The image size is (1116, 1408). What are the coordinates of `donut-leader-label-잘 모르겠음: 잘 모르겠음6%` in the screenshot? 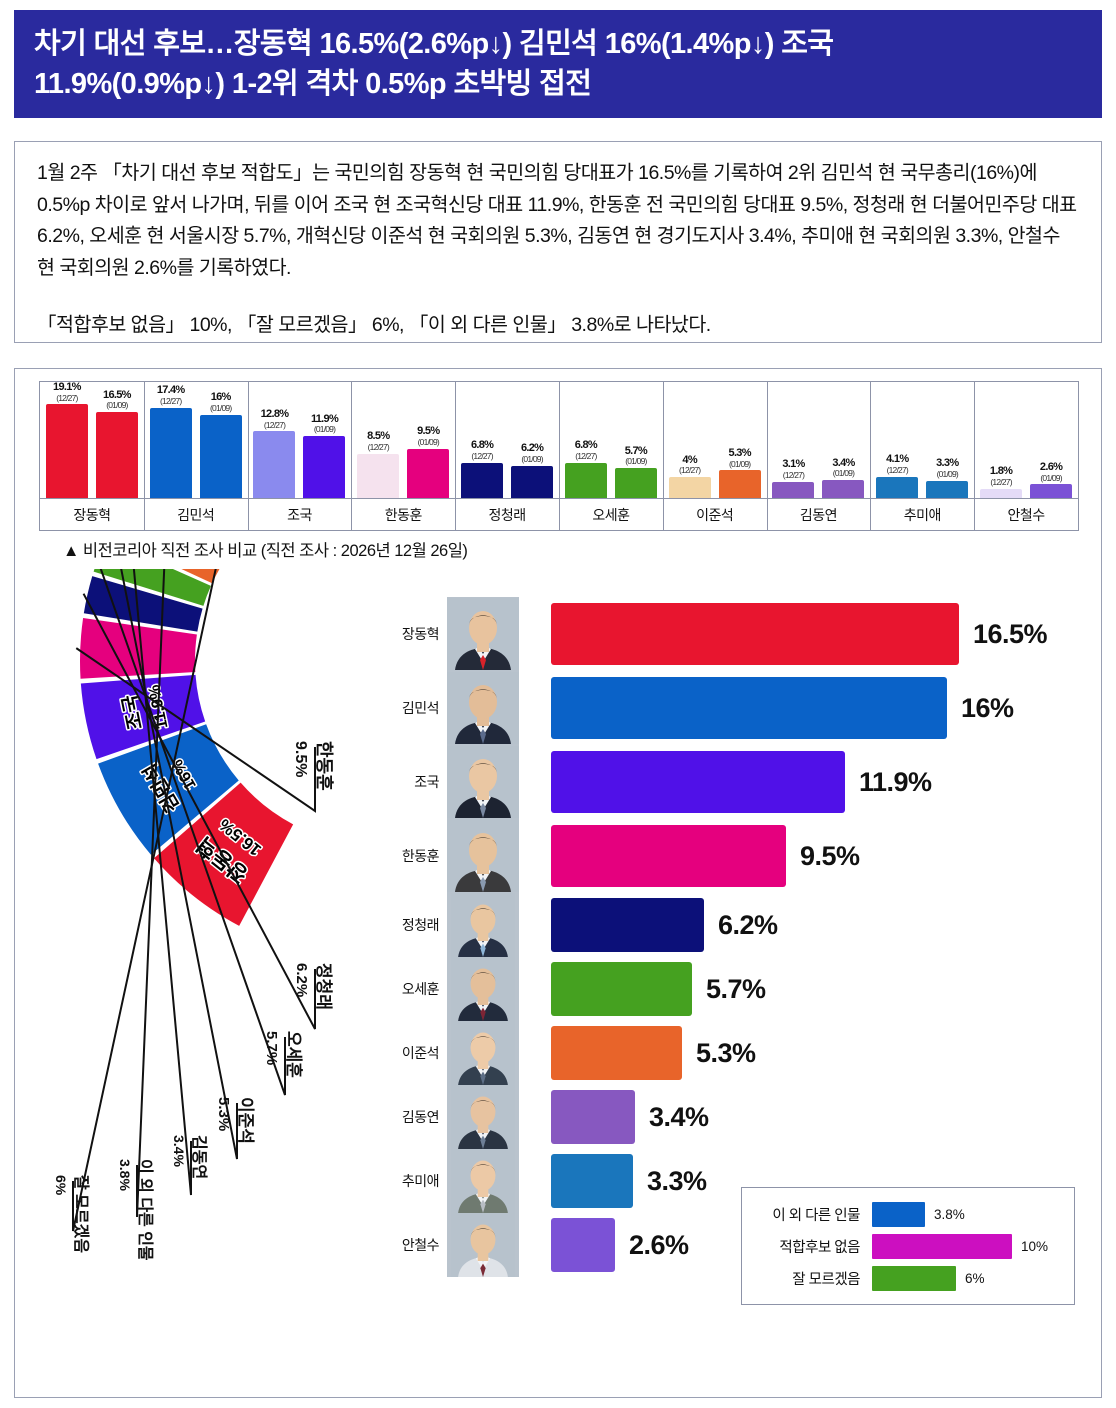 It's located at (72, 1214).